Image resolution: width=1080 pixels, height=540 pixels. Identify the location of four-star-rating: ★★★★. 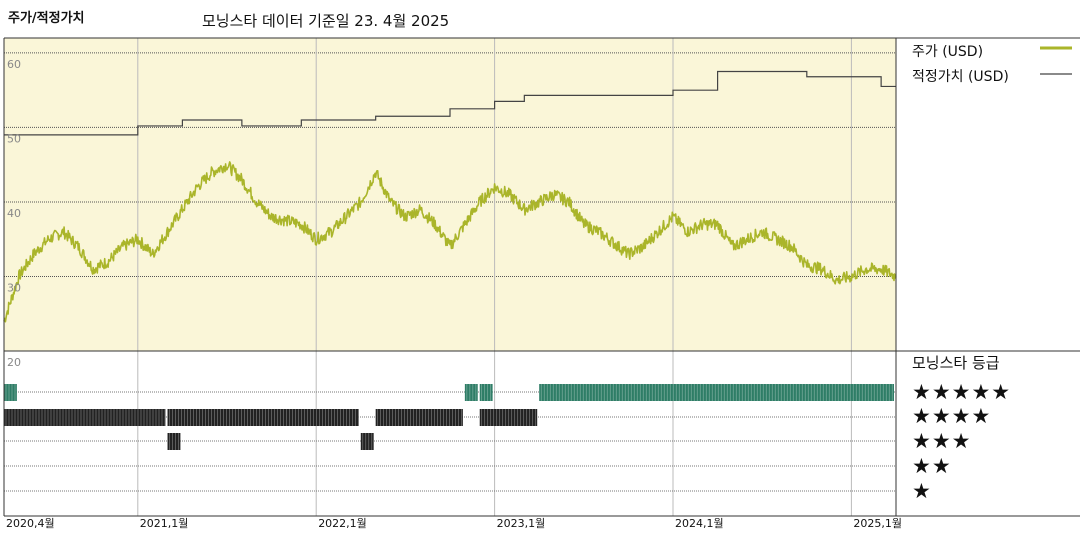
(952, 416).